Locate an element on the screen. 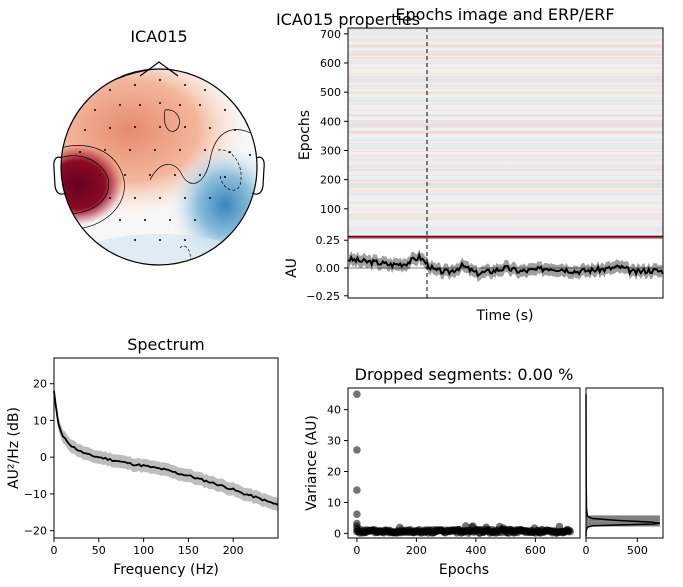 The image size is (683, 587). scatter-x-tick-label: 0 is located at coordinates (356, 550).